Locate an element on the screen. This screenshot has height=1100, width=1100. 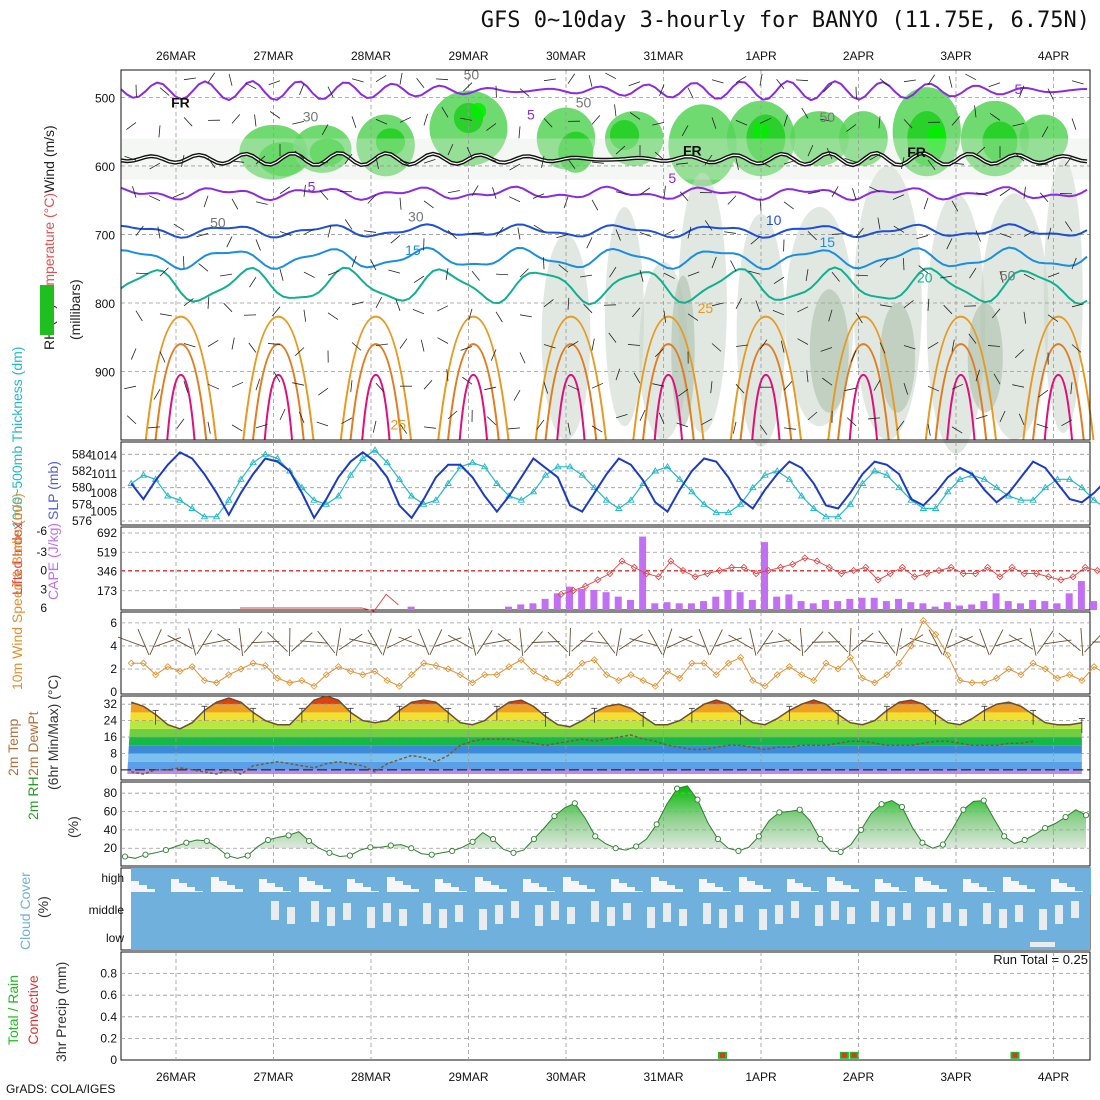
date-label-top: 28MAR is located at coordinates (371, 56).